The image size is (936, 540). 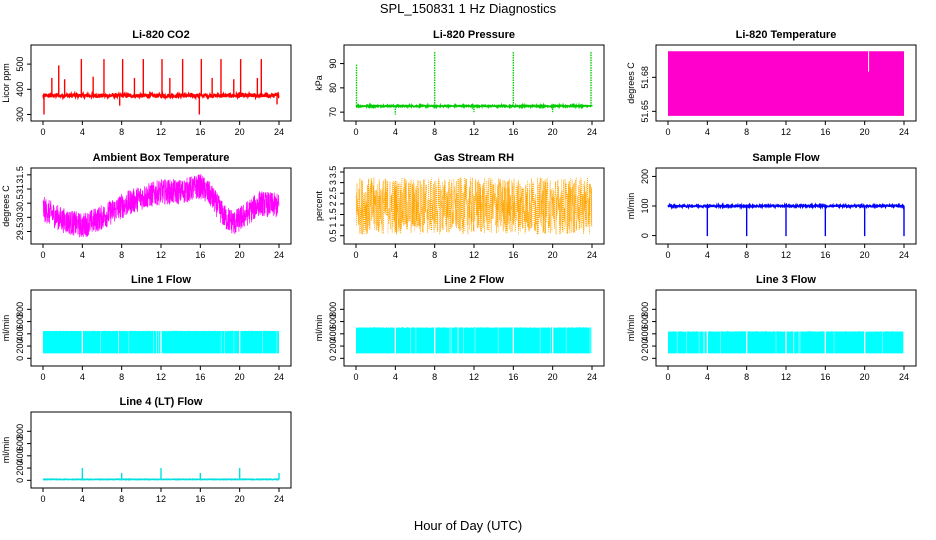 I want to click on y-tick-label: 1, so click(x=333, y=225).